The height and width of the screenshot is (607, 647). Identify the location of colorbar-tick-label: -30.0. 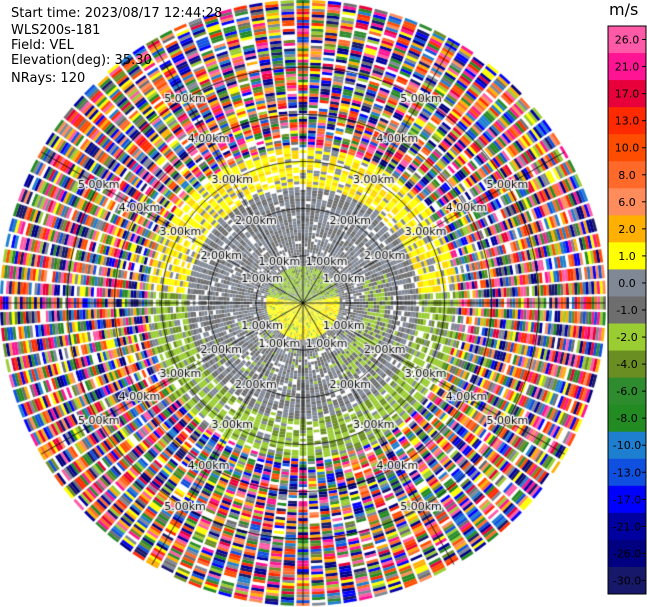
(627, 580).